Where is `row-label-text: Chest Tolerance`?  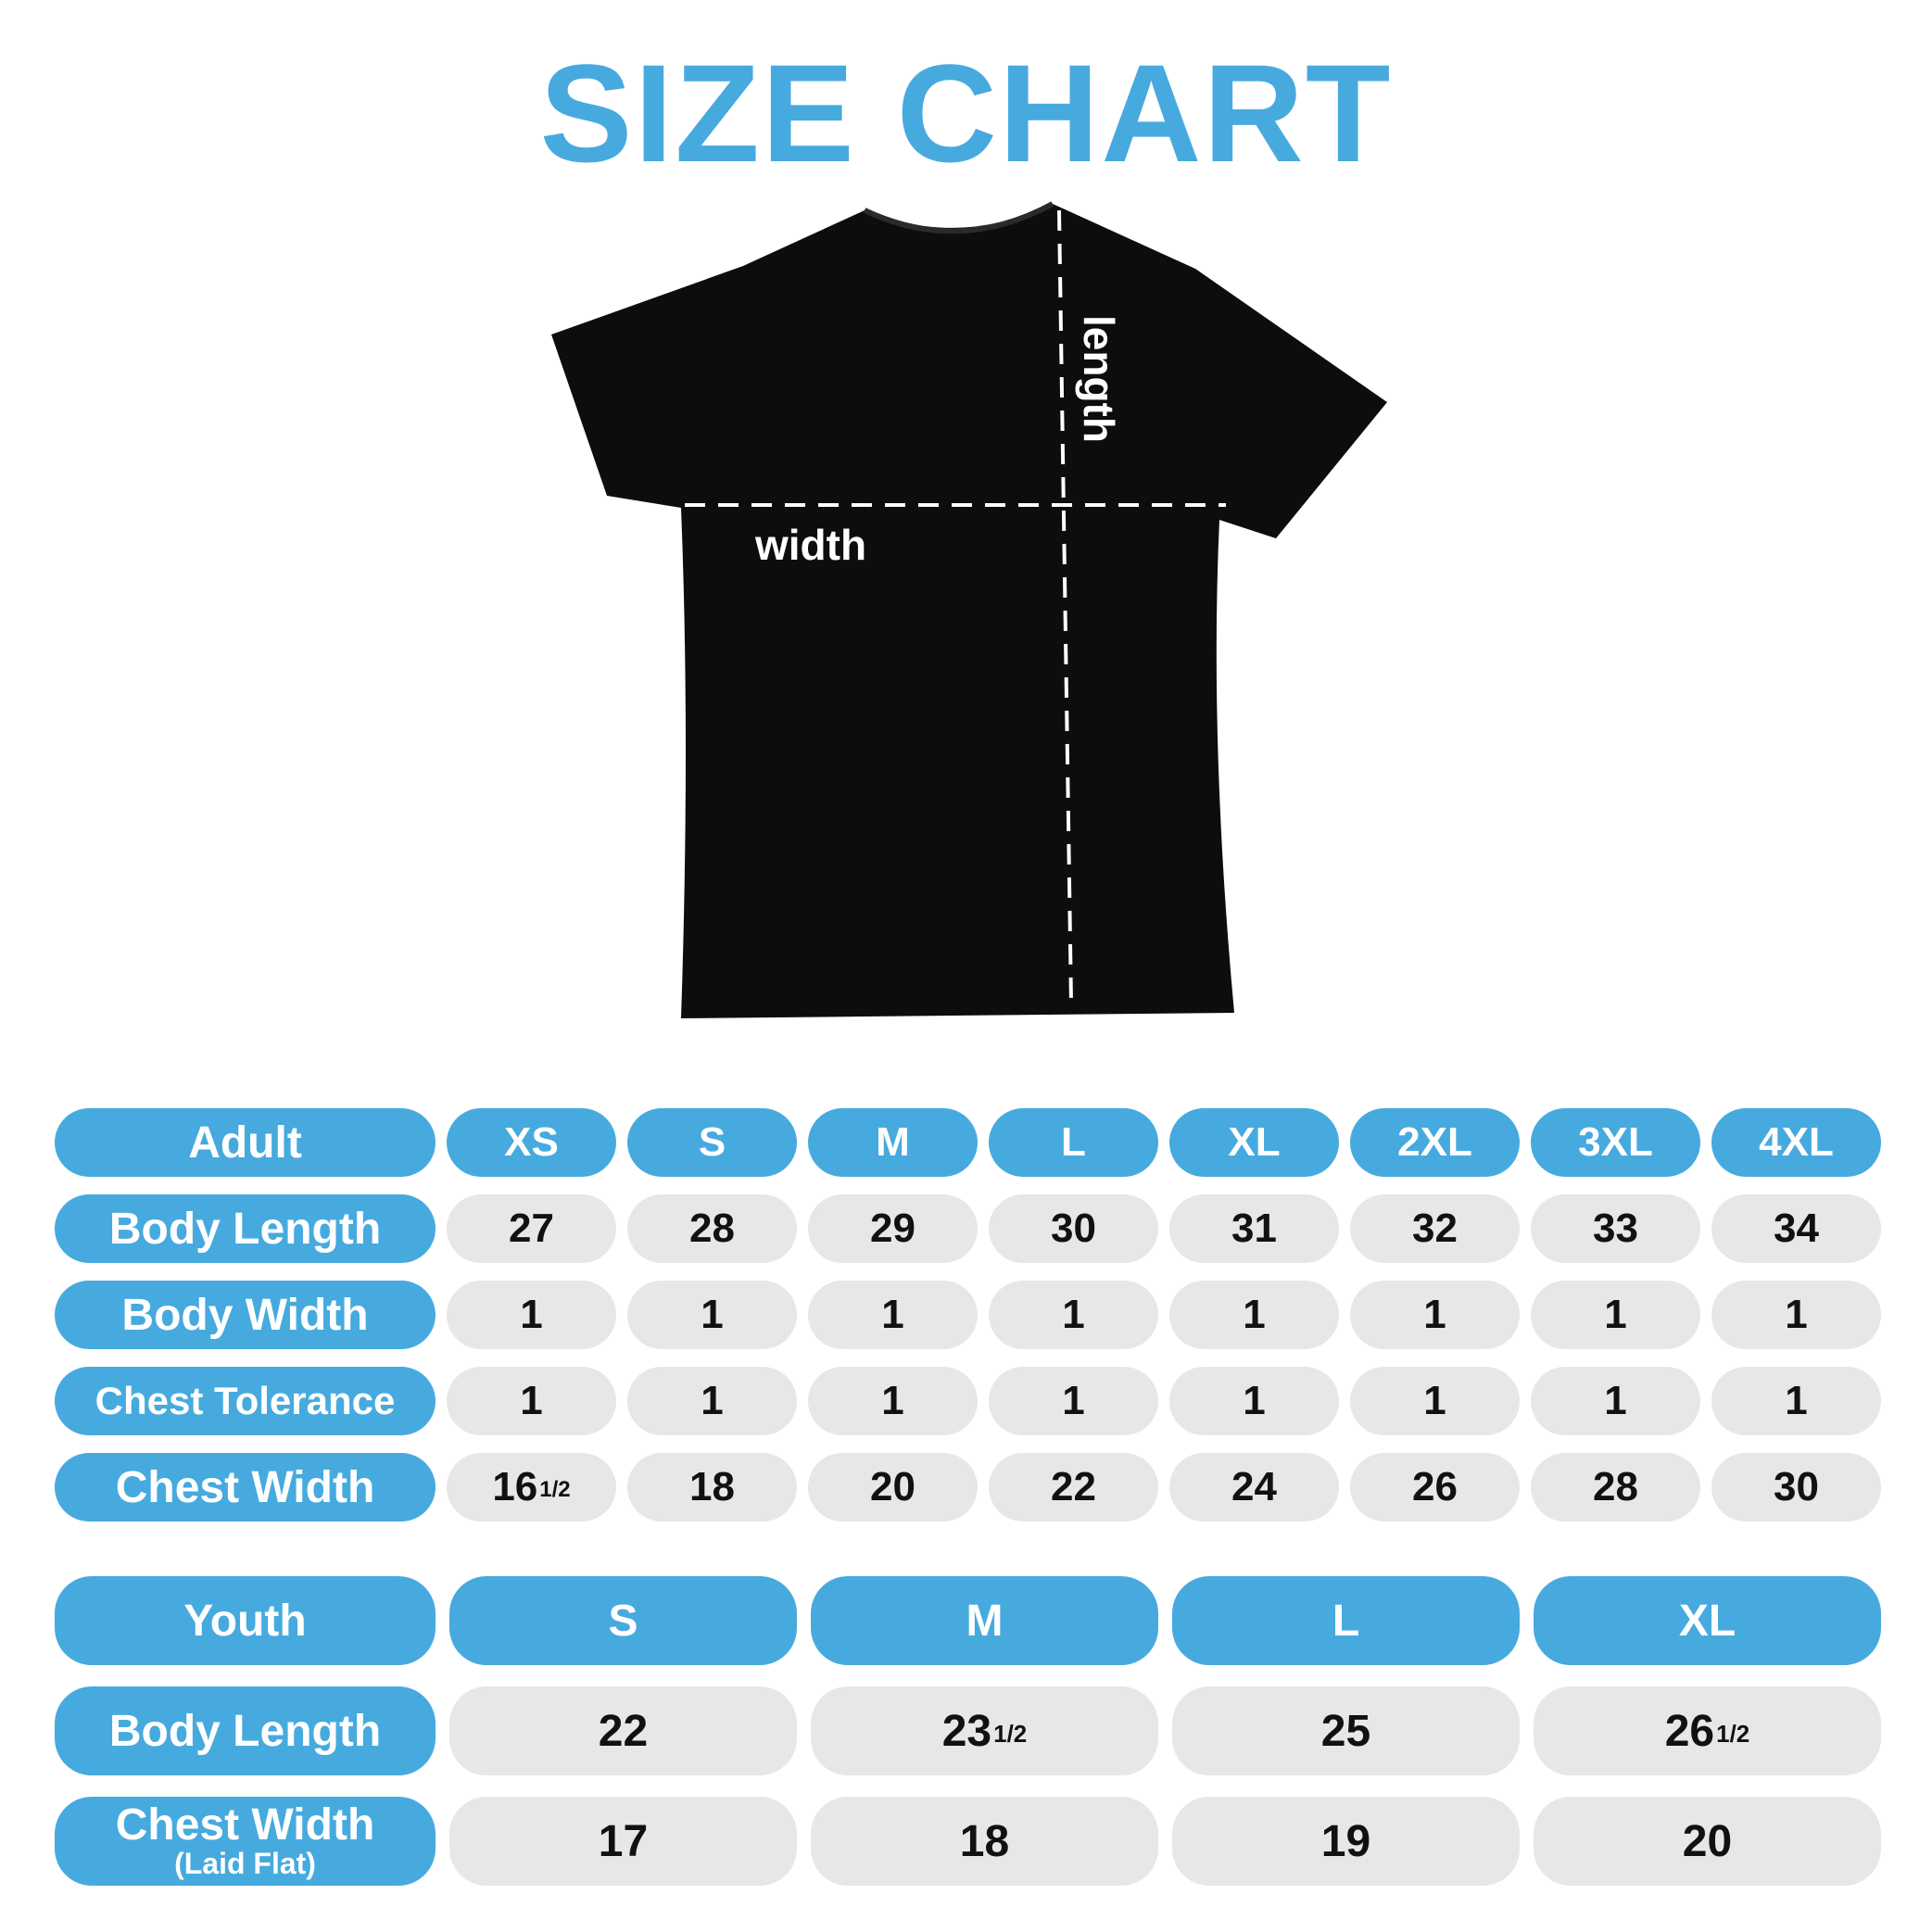
row-label-text: Chest Tolerance is located at coordinates (245, 1400).